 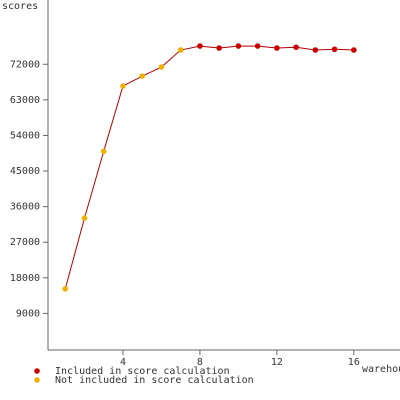 I want to click on y-tick-label: 54000, so click(x=25, y=135).